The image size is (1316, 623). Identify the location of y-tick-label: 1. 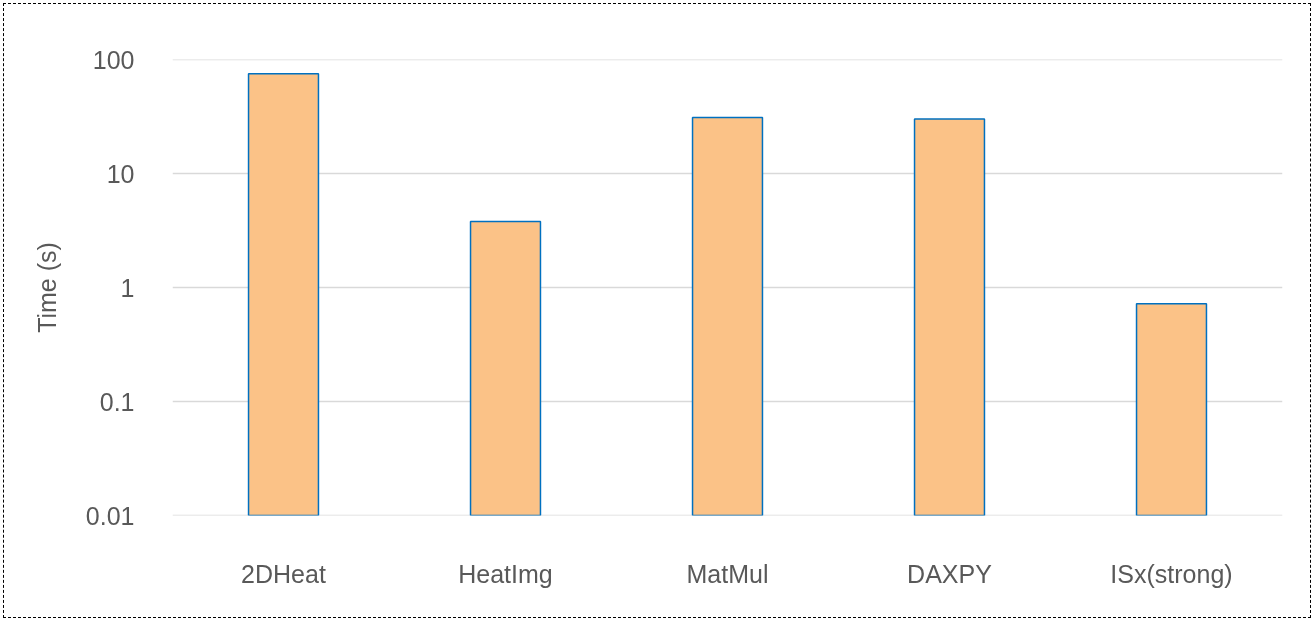
(127, 287).